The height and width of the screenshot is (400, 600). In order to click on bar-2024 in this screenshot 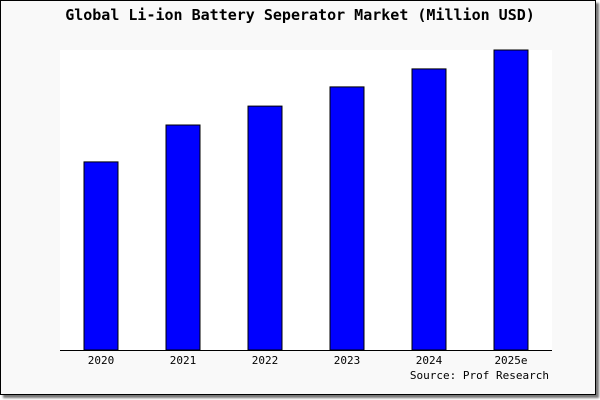, I will do `click(429, 209)`.